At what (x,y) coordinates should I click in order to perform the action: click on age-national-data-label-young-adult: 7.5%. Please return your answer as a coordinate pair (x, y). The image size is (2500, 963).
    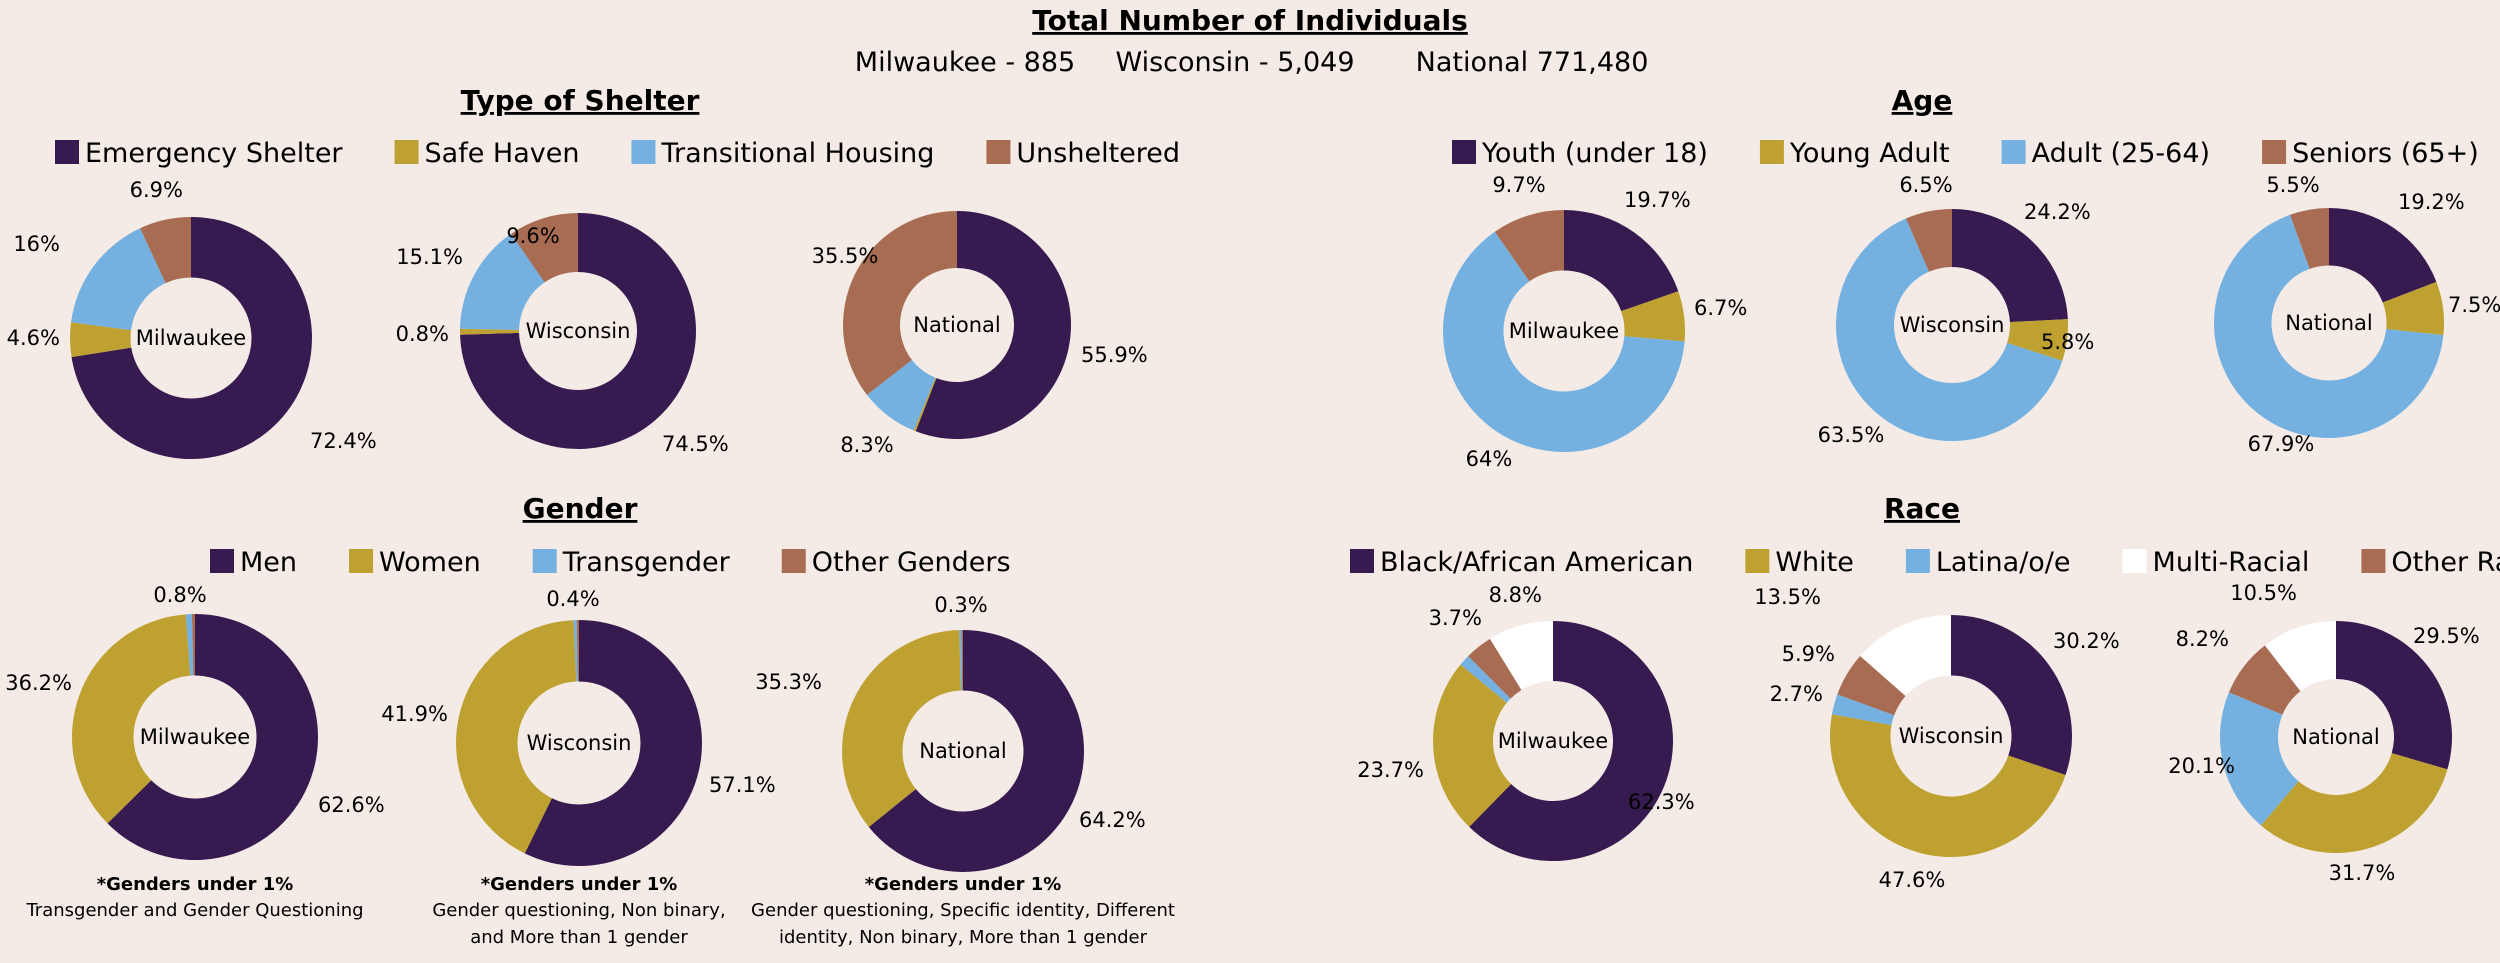
    Looking at the image, I should click on (2474, 305).